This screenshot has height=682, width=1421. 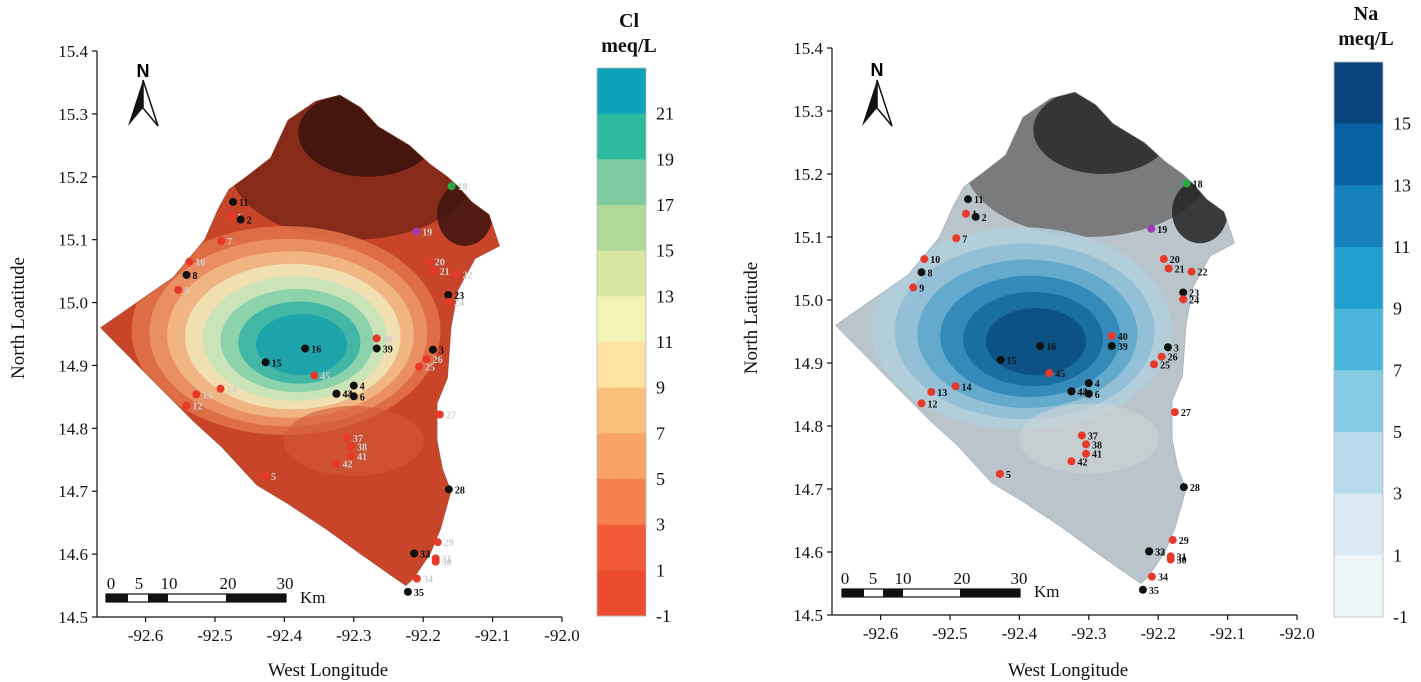 What do you see at coordinates (243, 203) in the screenshot?
I see `well-label: 11` at bounding box center [243, 203].